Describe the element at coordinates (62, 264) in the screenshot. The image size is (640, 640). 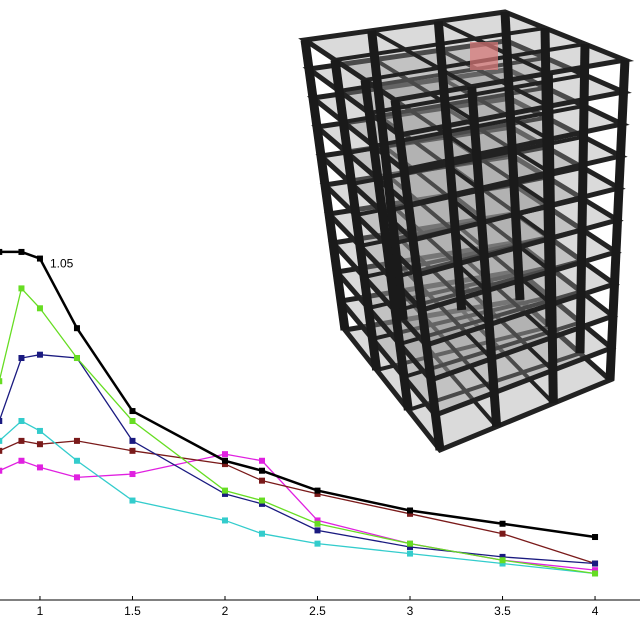
I see `annotation: 1.05` at that location.